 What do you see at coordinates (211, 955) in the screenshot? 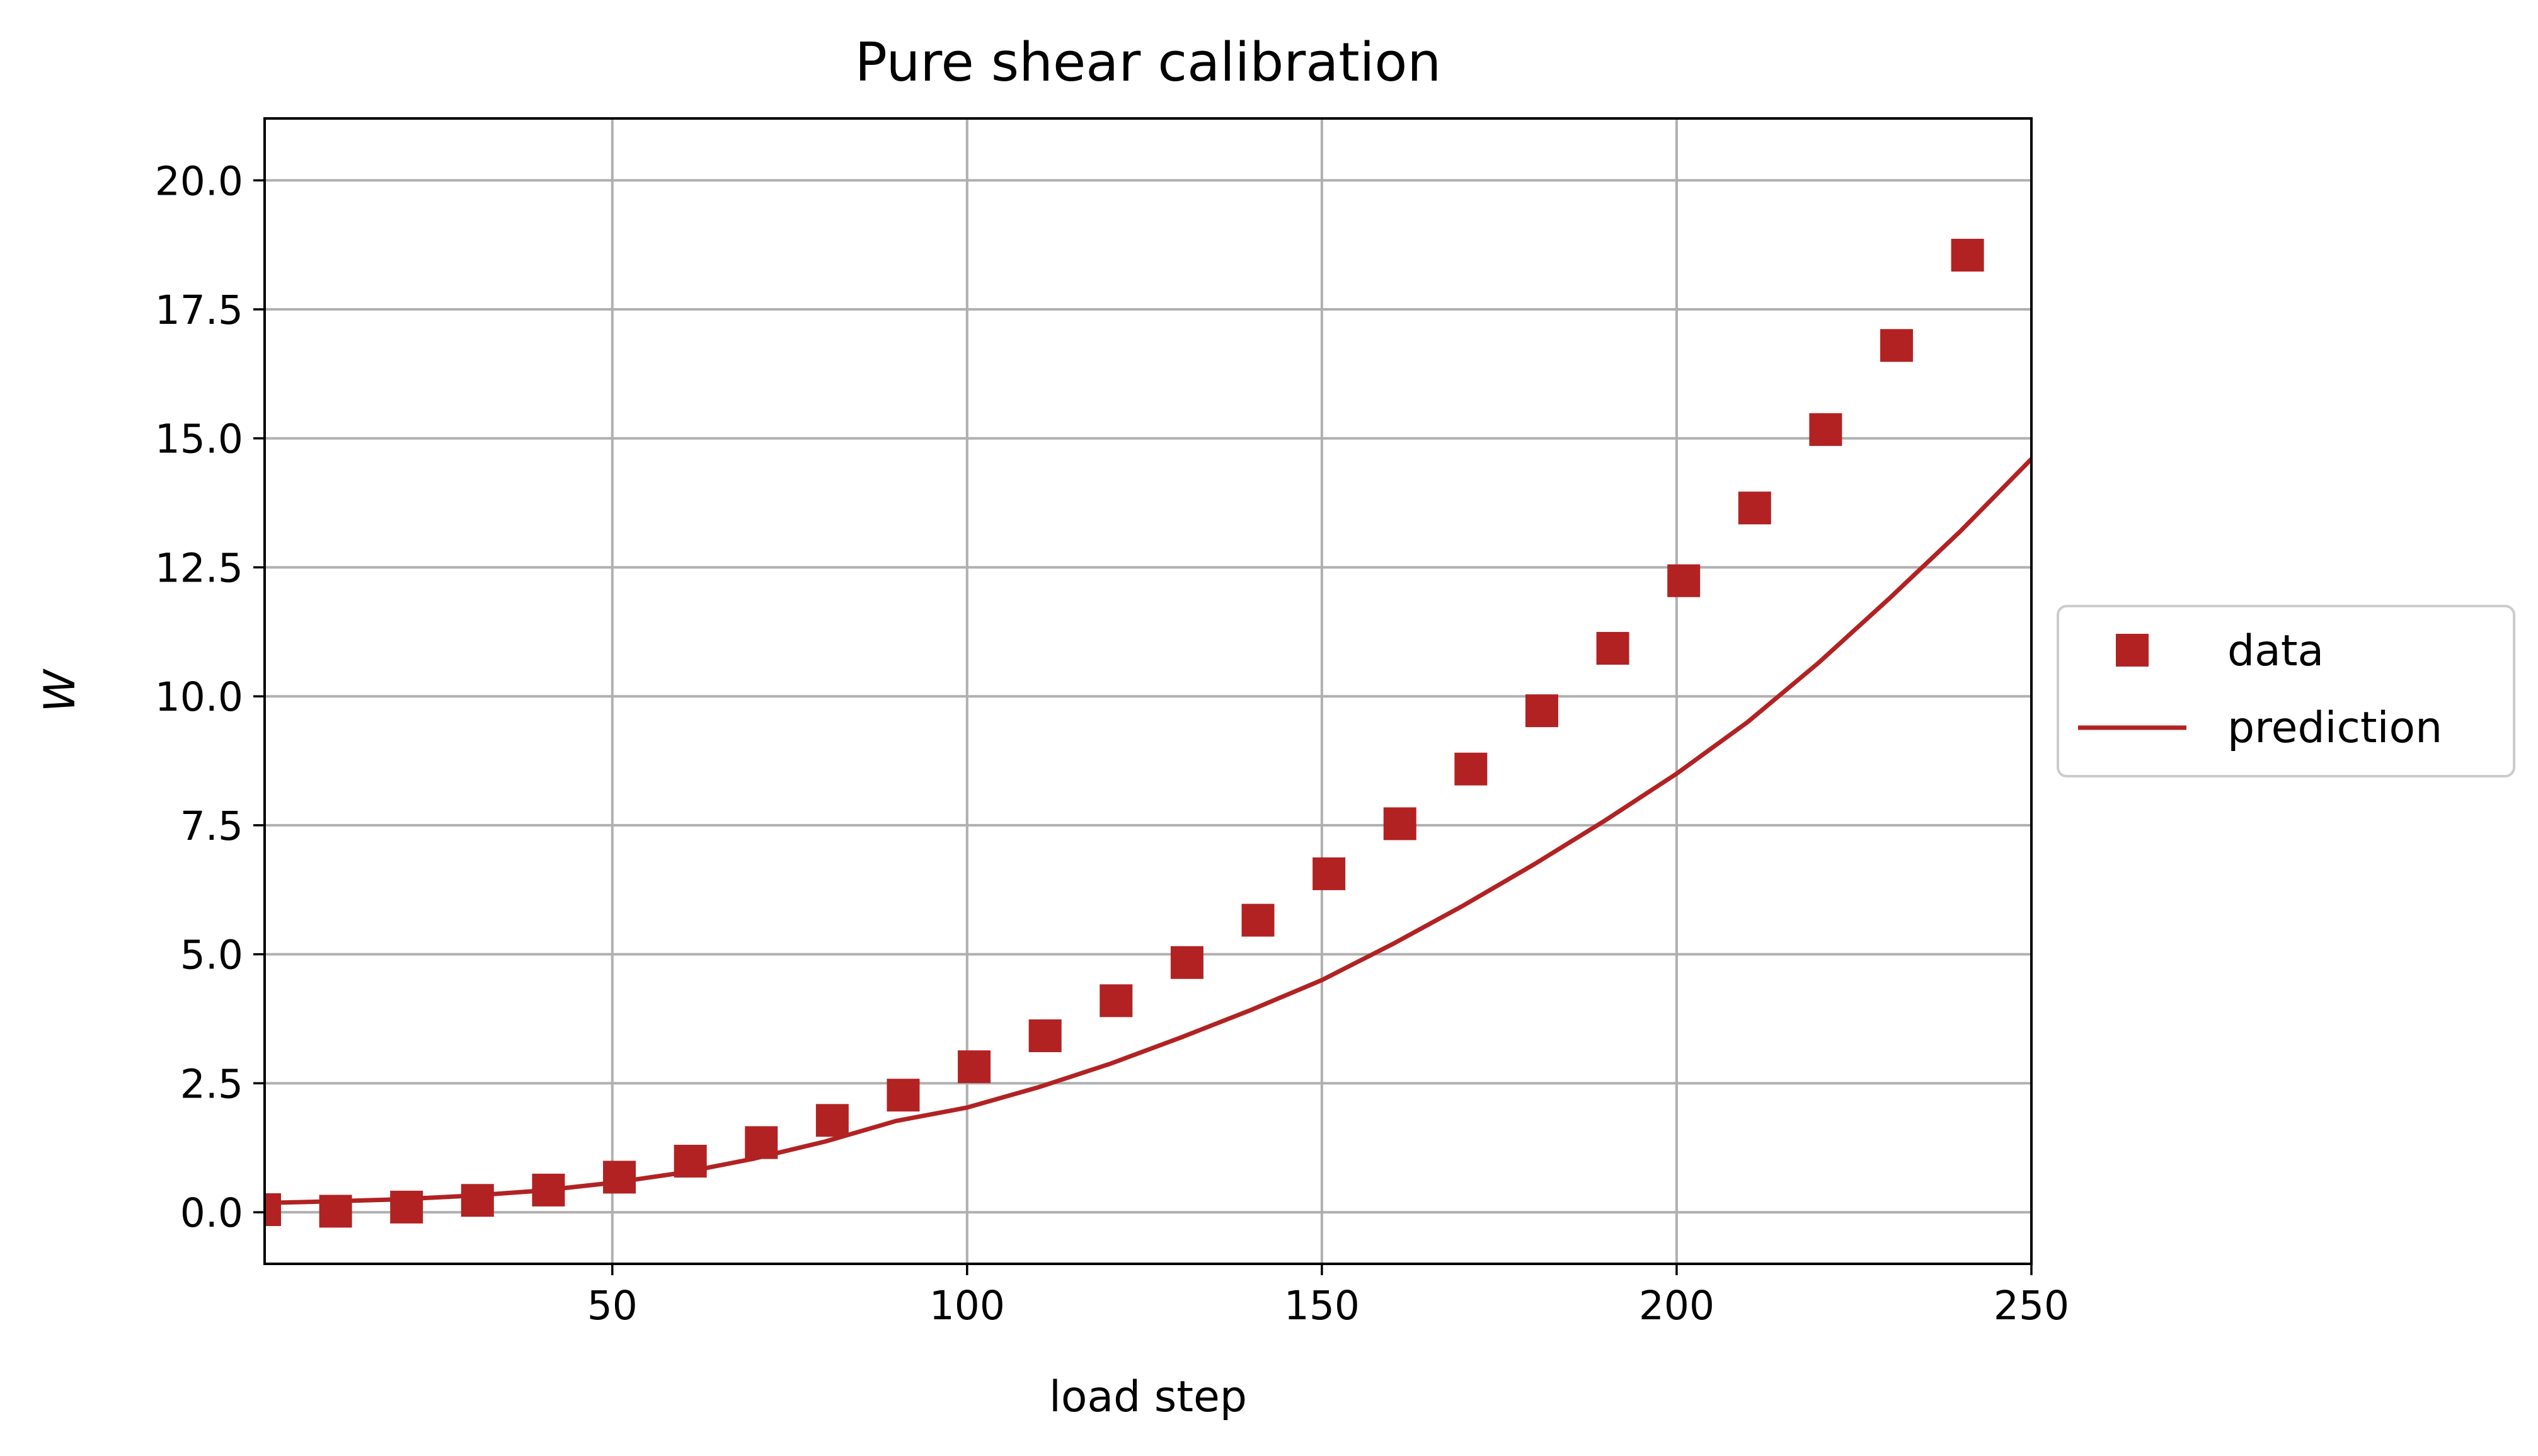
I see `y-tick-label: 5.0` at bounding box center [211, 955].